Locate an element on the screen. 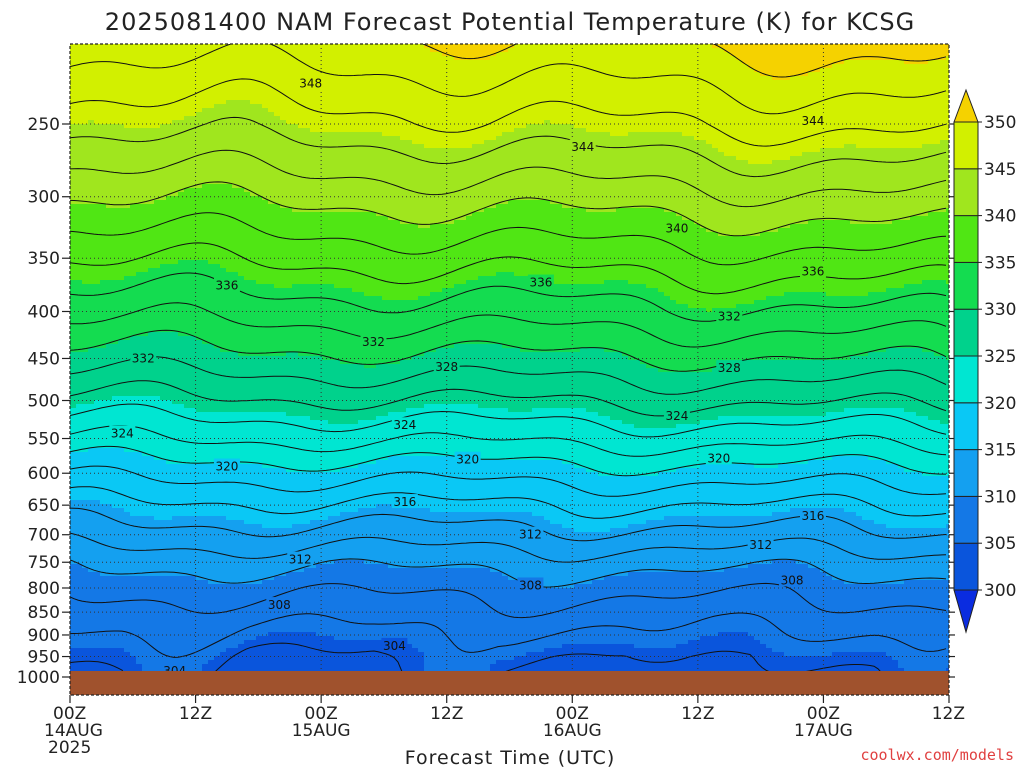 The height and width of the screenshot is (768, 1024). credit-link: coolwx.com/models is located at coordinates (937, 755).